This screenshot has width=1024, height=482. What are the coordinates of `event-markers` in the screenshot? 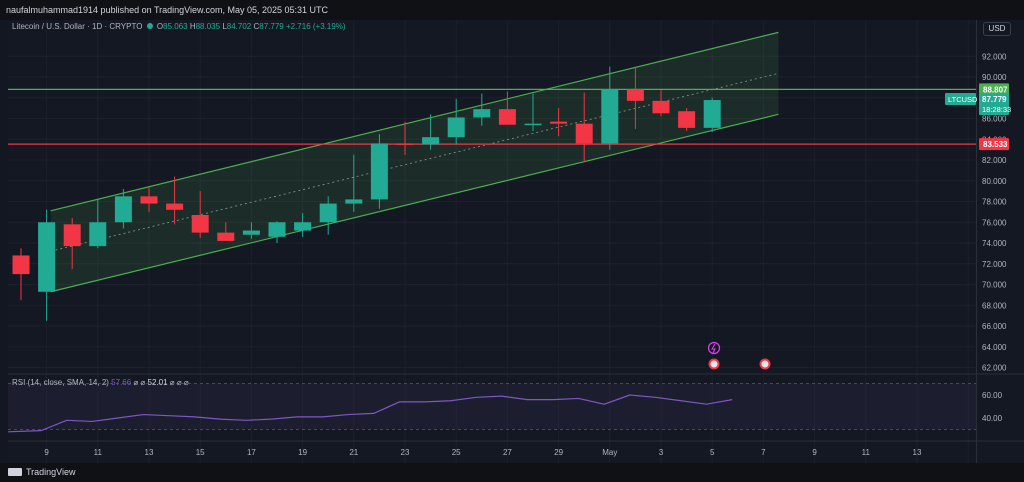 It's located at (739, 355).